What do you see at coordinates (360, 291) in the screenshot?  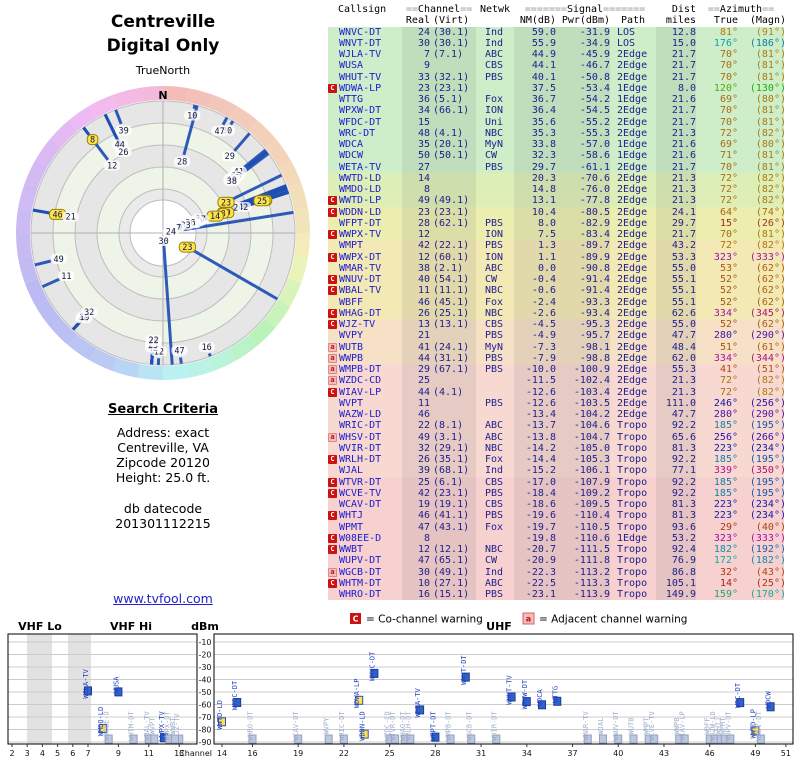 I see `callsign-cell: WBAL-TV` at bounding box center [360, 291].